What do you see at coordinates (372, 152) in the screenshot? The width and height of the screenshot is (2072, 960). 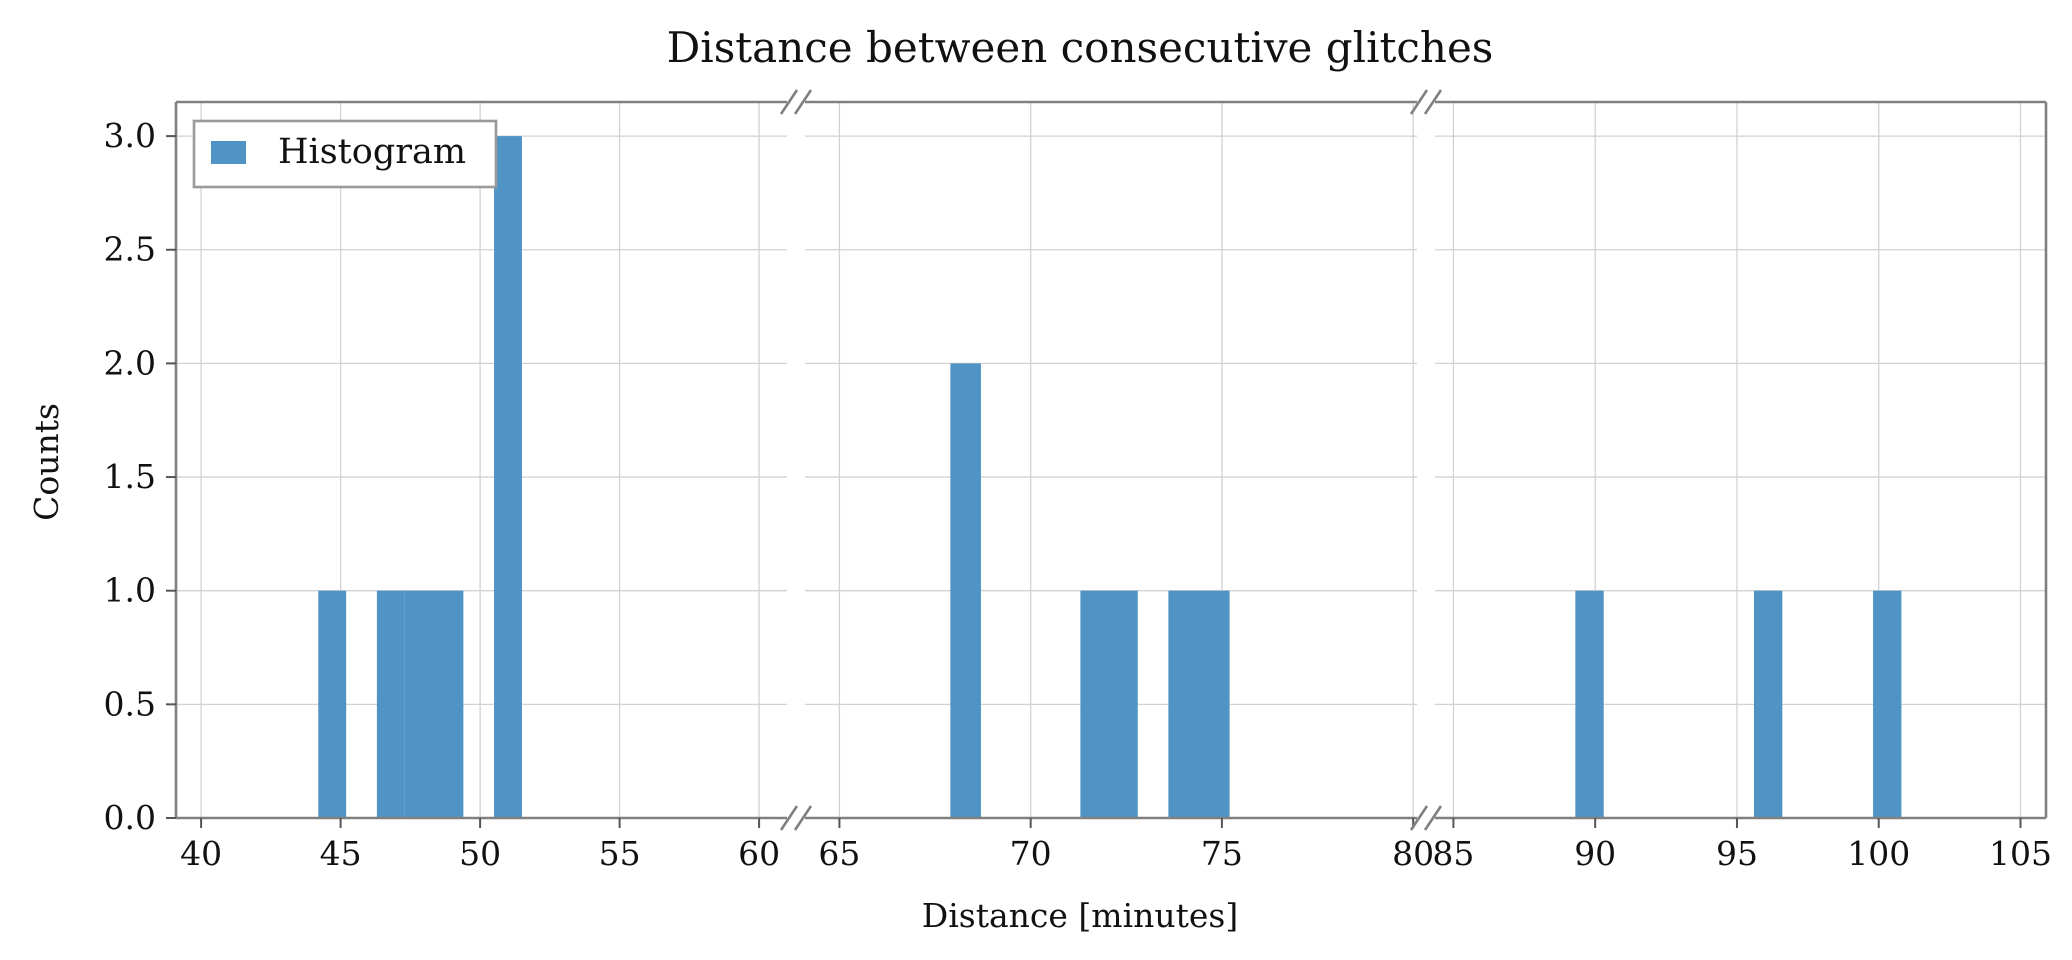 I see `legend-label: Histogram` at bounding box center [372, 152].